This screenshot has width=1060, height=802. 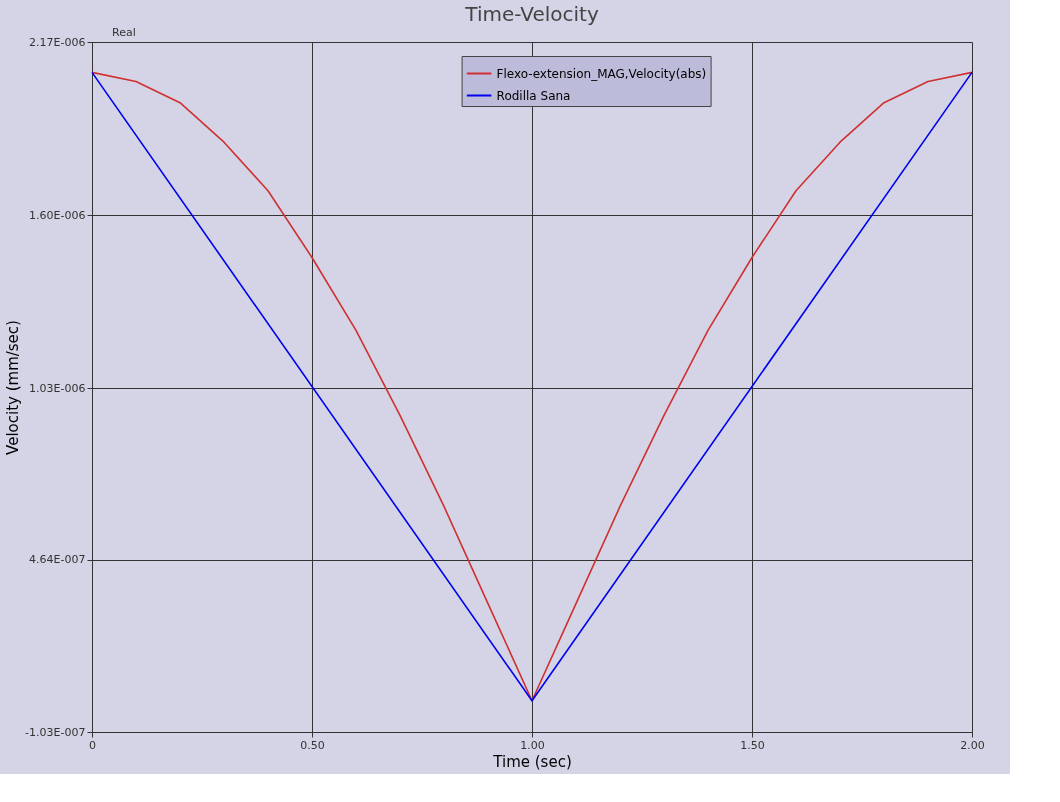 What do you see at coordinates (532, 745) in the screenshot?
I see `x-tick-label: 1.00` at bounding box center [532, 745].